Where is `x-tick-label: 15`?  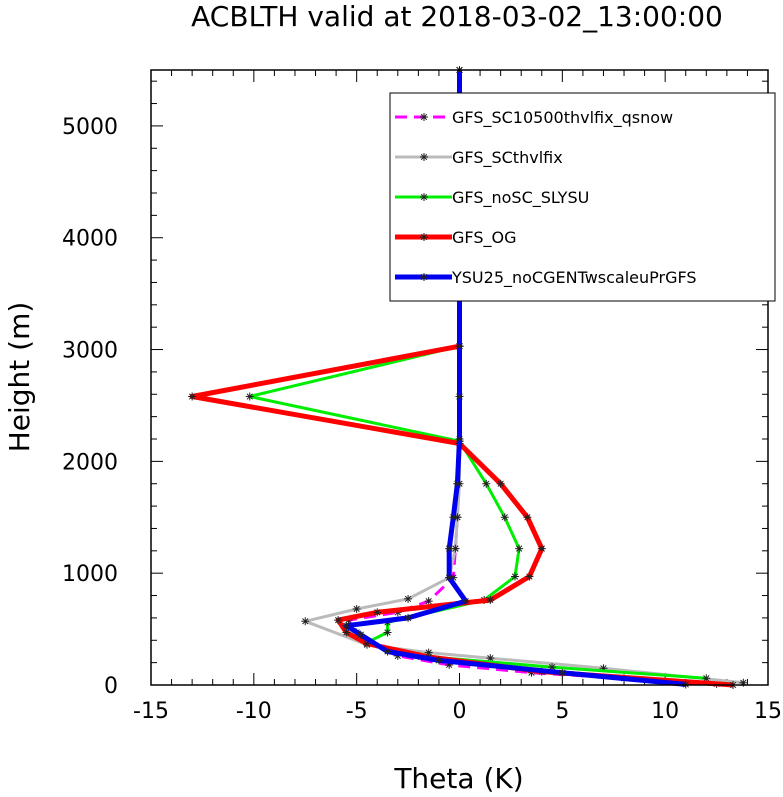 x-tick-label: 15 is located at coordinates (768, 711).